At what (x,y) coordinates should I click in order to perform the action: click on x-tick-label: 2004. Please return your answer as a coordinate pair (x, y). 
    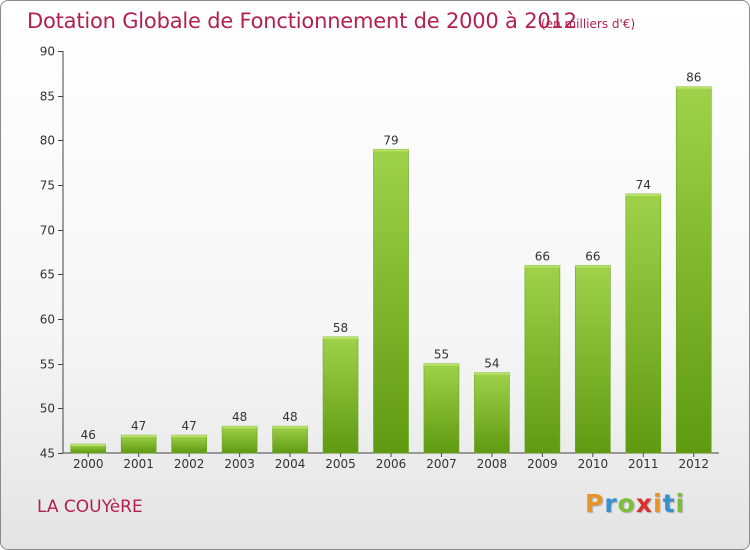
    Looking at the image, I should click on (290, 464).